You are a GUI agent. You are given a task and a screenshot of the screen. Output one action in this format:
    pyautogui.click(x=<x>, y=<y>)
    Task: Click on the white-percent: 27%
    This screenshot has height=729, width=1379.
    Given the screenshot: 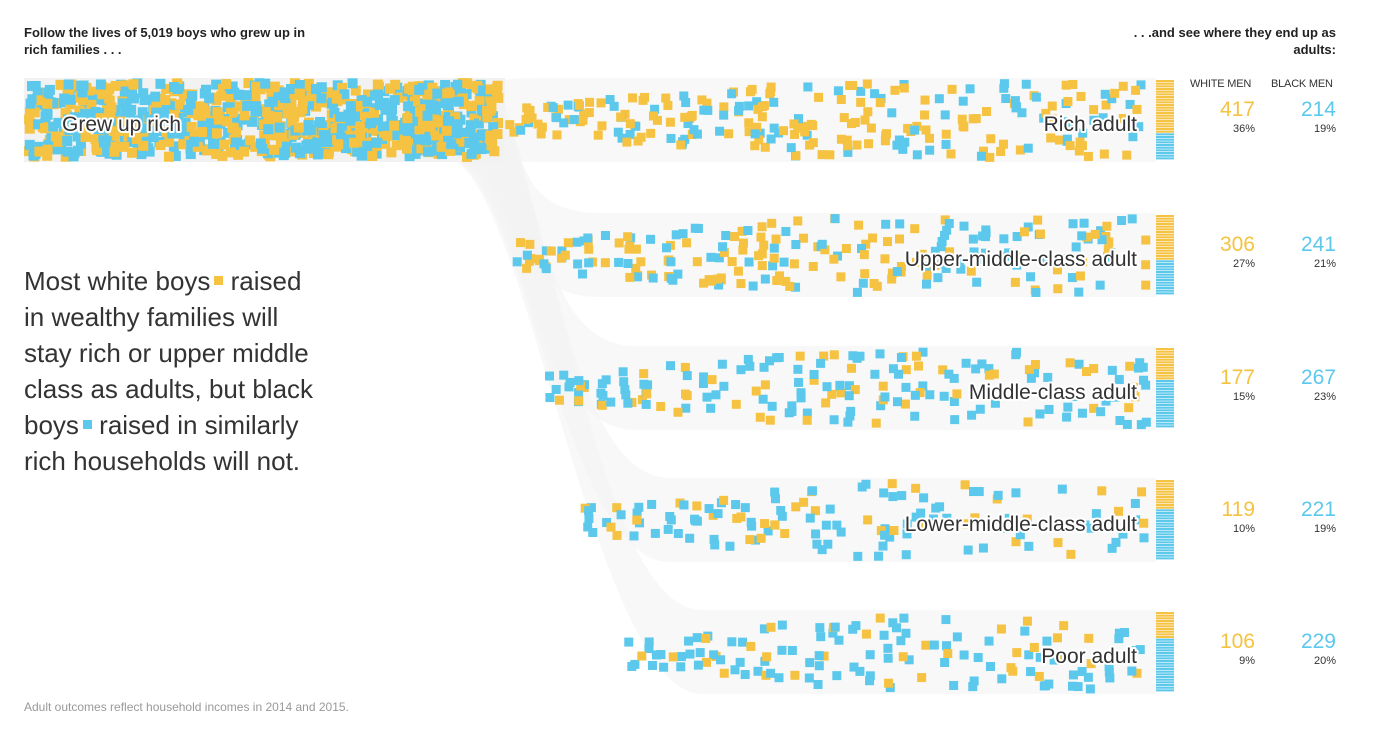 What is the action you would take?
    pyautogui.click(x=1243, y=264)
    